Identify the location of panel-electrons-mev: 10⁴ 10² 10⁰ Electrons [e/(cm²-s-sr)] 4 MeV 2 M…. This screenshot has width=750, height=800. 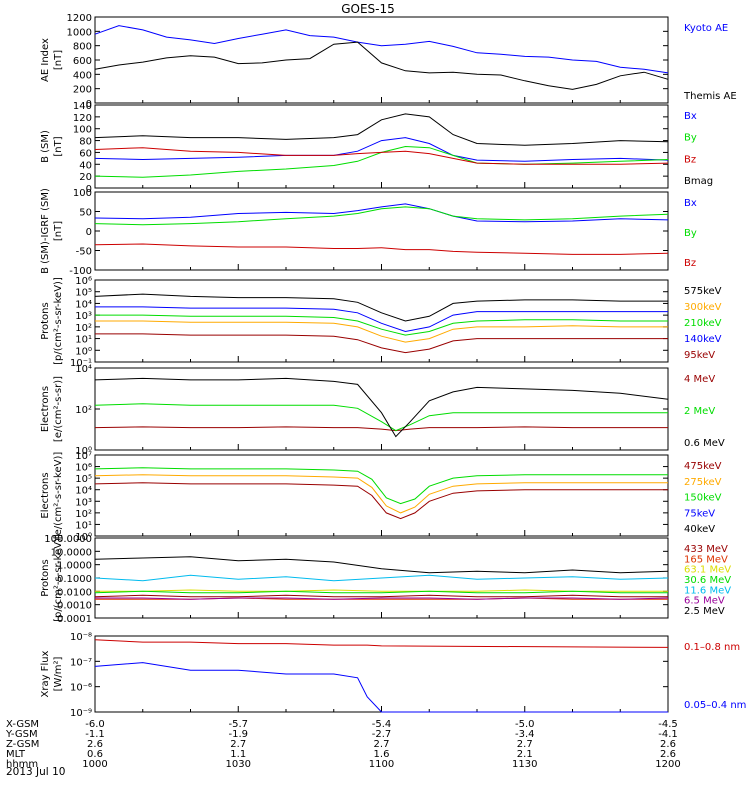
(382, 410).